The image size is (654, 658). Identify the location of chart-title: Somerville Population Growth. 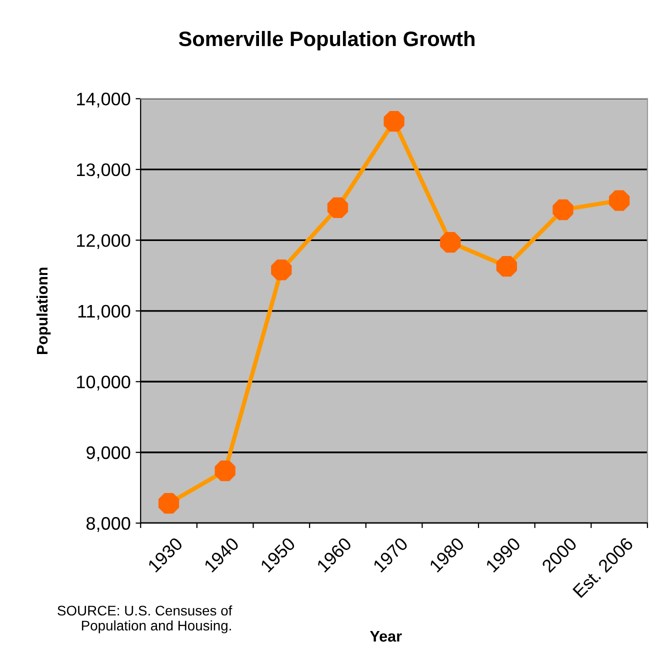
(326, 40).